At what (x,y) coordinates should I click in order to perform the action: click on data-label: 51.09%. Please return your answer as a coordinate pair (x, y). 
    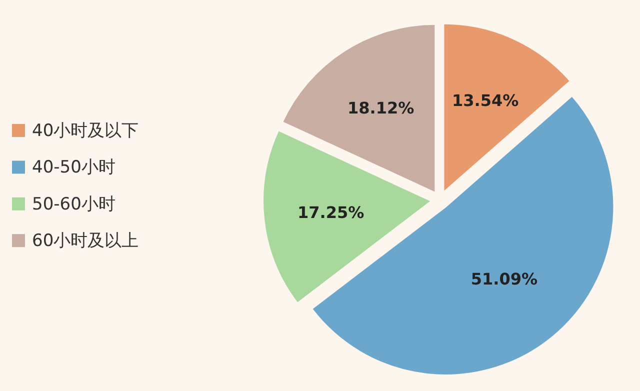
    Looking at the image, I should click on (504, 278).